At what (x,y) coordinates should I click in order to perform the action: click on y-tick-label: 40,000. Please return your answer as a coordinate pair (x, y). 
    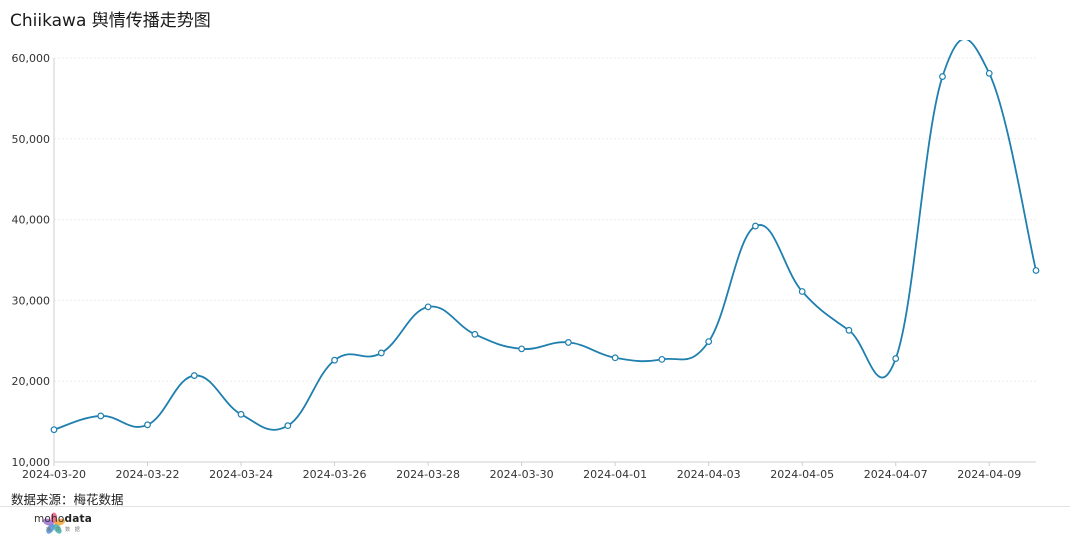
    Looking at the image, I should click on (31, 220).